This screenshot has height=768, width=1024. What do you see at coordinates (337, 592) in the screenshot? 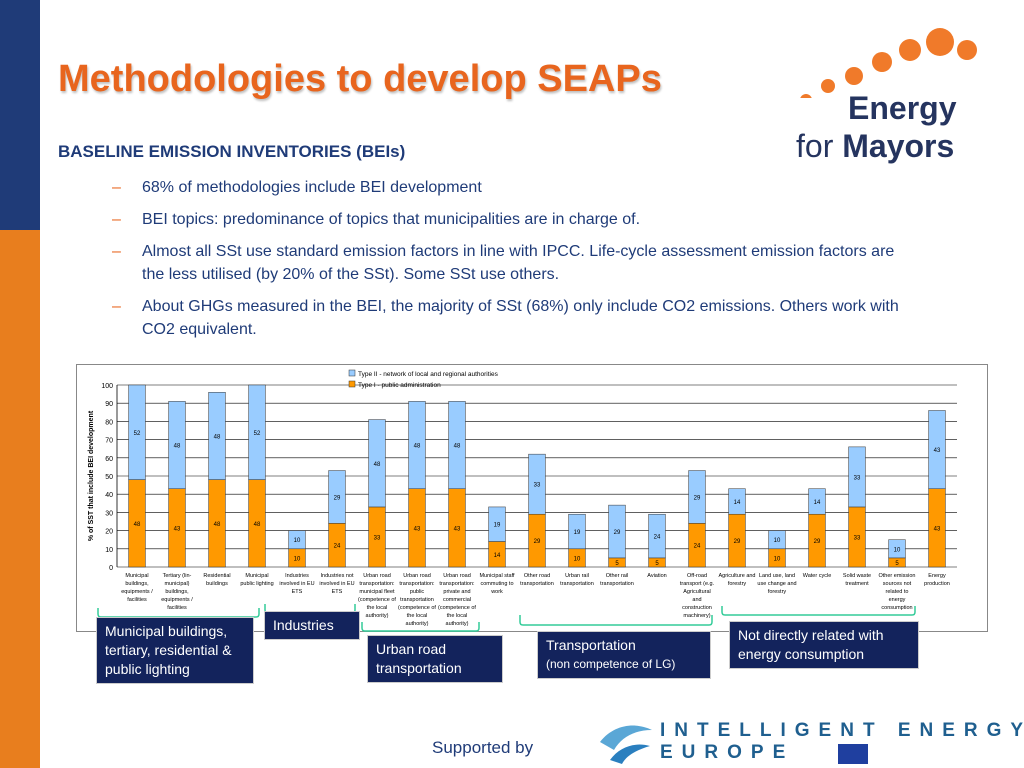
I see `x-tick-label: ETS` at bounding box center [337, 592].